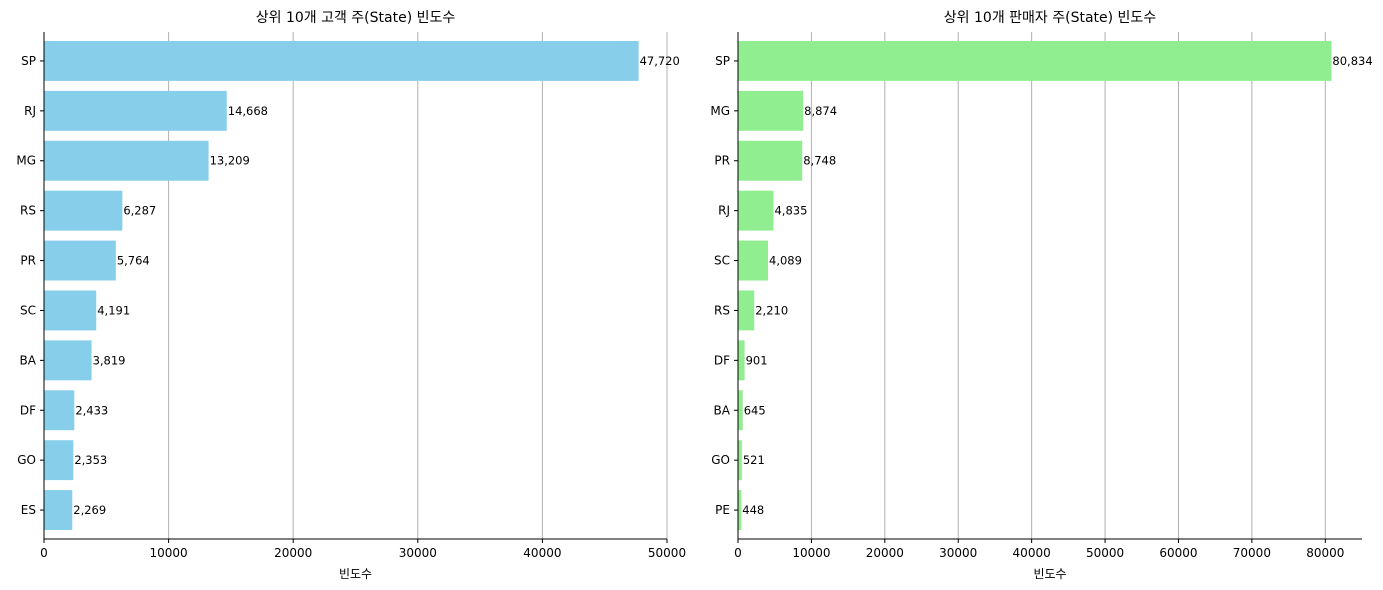 This screenshot has width=1383, height=590. What do you see at coordinates (753, 510) in the screenshot?
I see `value-label-pe: 448` at bounding box center [753, 510].